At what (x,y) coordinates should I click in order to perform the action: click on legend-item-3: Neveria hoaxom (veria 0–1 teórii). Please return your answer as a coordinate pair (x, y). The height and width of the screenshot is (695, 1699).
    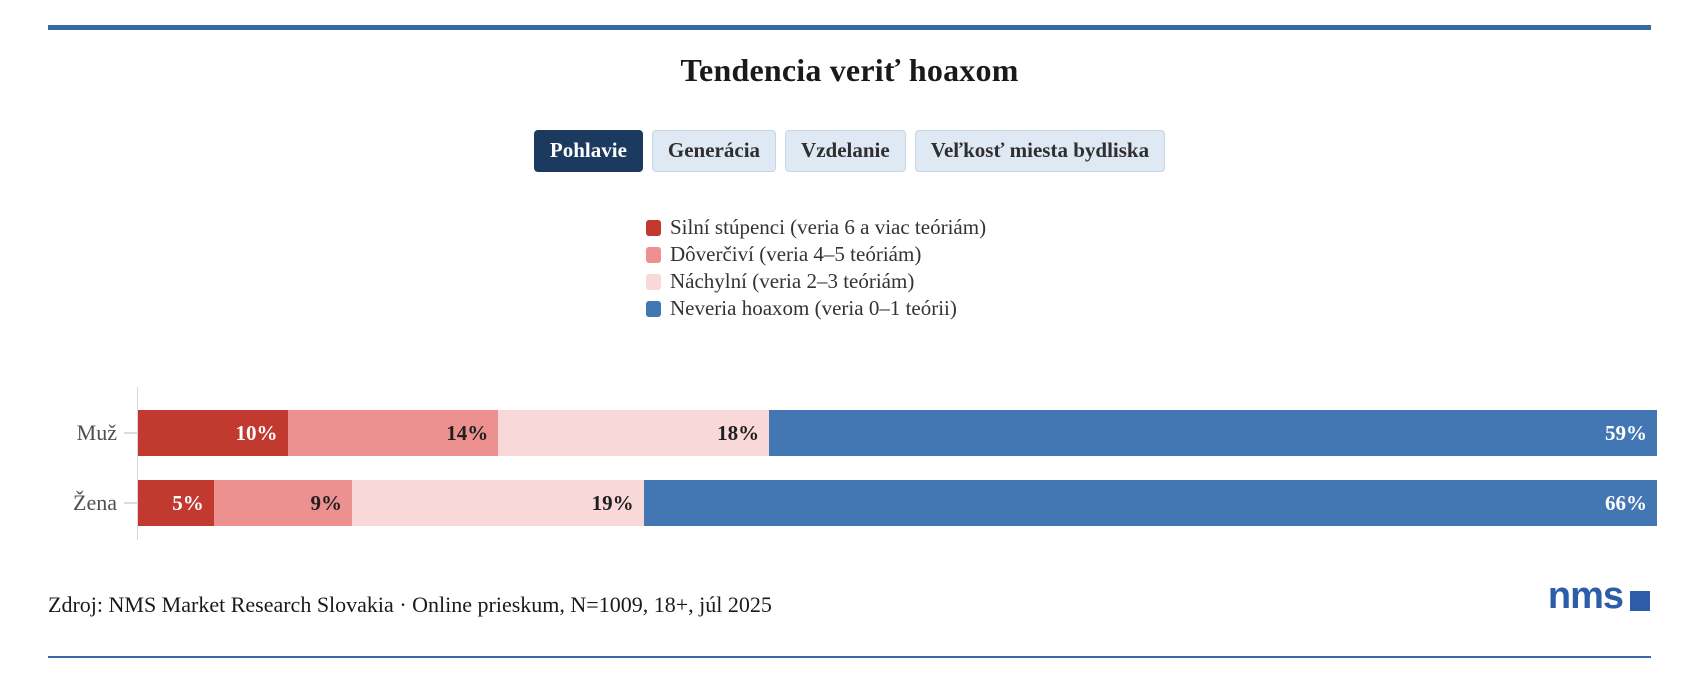
    Looking at the image, I should click on (816, 308).